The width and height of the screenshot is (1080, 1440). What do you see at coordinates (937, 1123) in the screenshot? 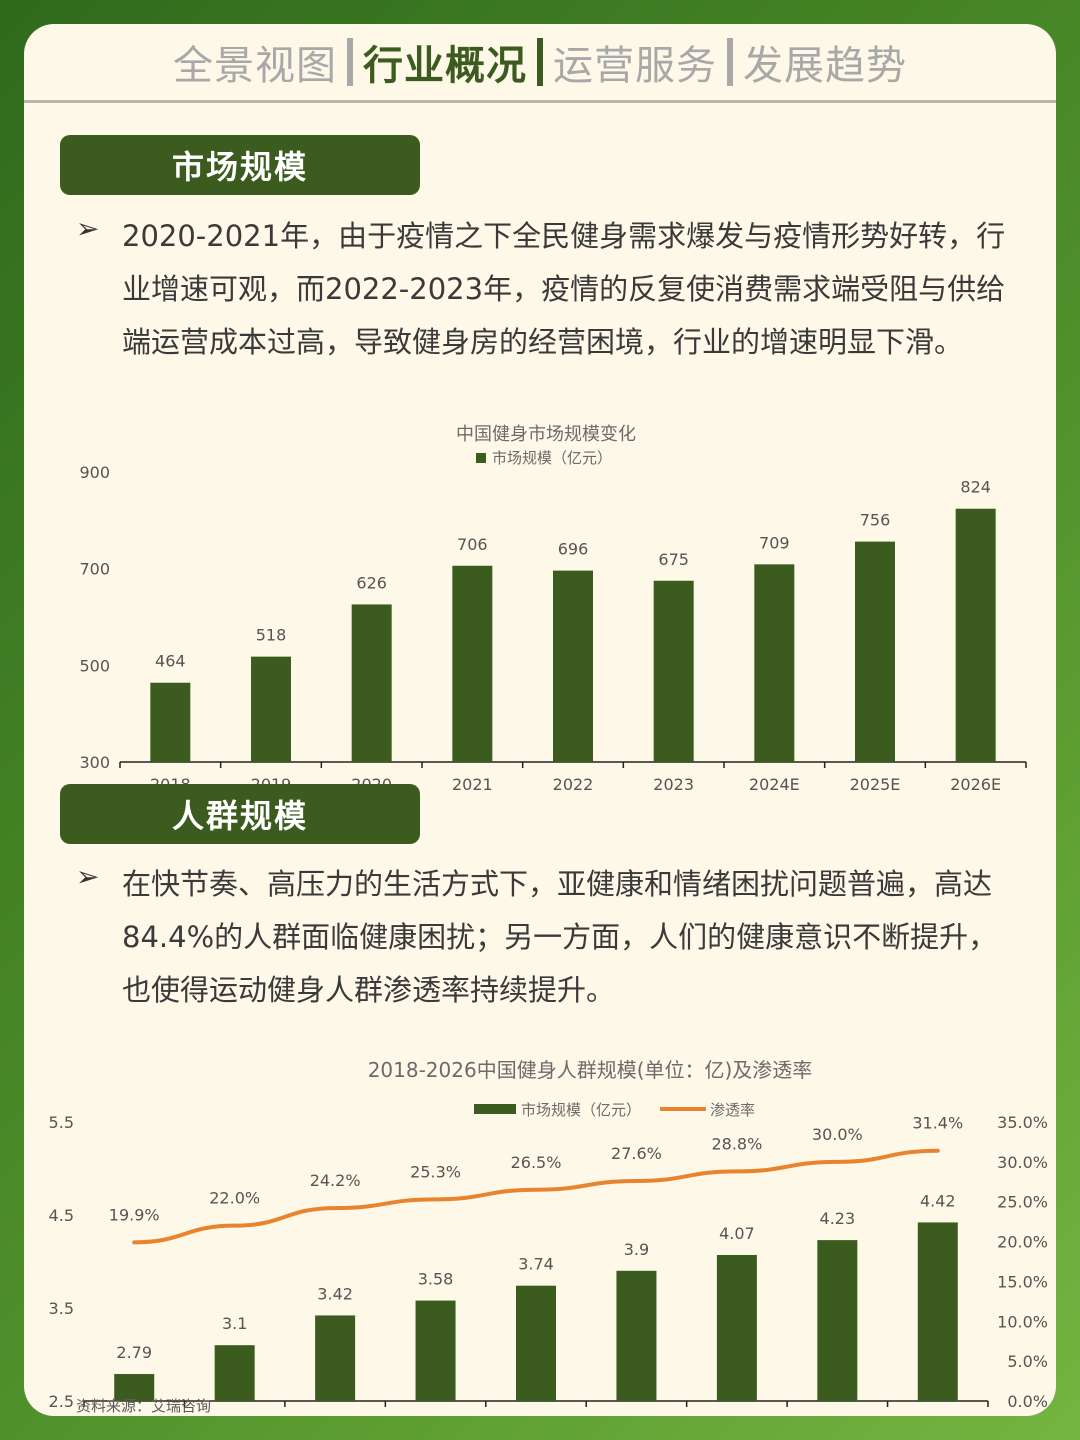
I see `line-data-label: 31.4%` at bounding box center [937, 1123].